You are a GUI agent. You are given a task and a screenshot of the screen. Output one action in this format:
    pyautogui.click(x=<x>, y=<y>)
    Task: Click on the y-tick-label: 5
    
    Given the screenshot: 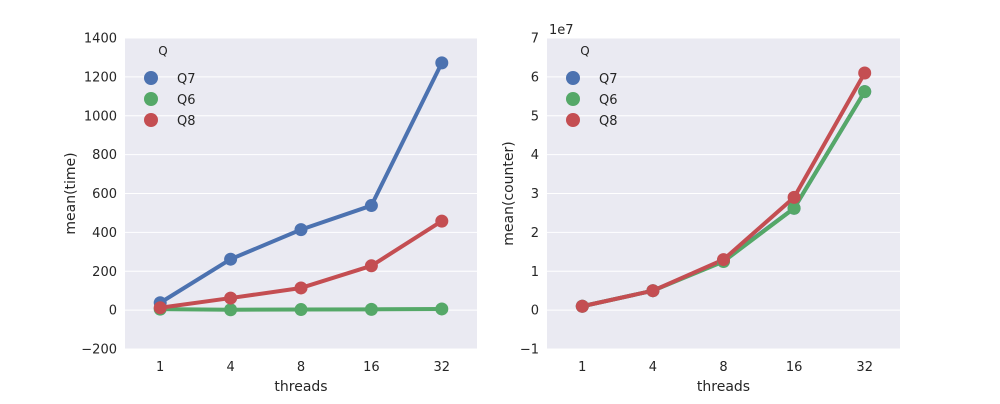 What is the action you would take?
    pyautogui.click(x=535, y=116)
    